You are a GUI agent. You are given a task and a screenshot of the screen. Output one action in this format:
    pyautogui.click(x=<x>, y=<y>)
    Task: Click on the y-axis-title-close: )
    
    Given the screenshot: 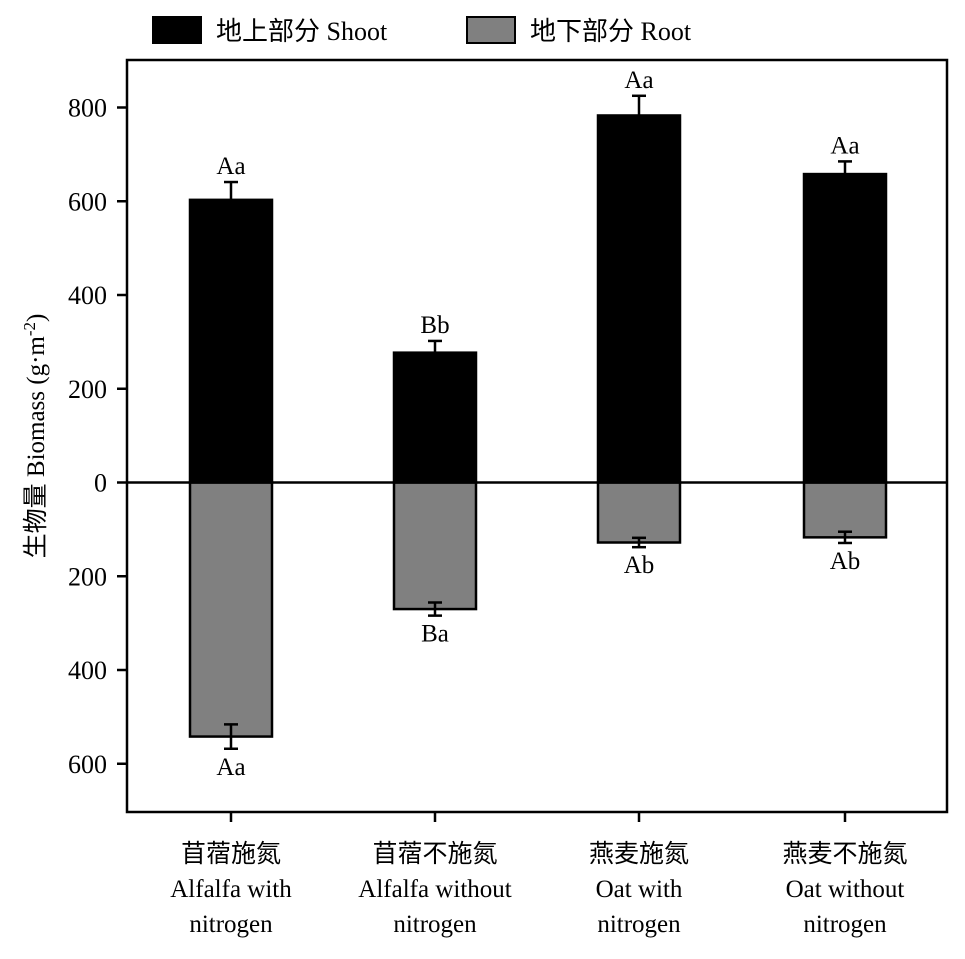 What is the action you would take?
    pyautogui.click(x=36, y=318)
    